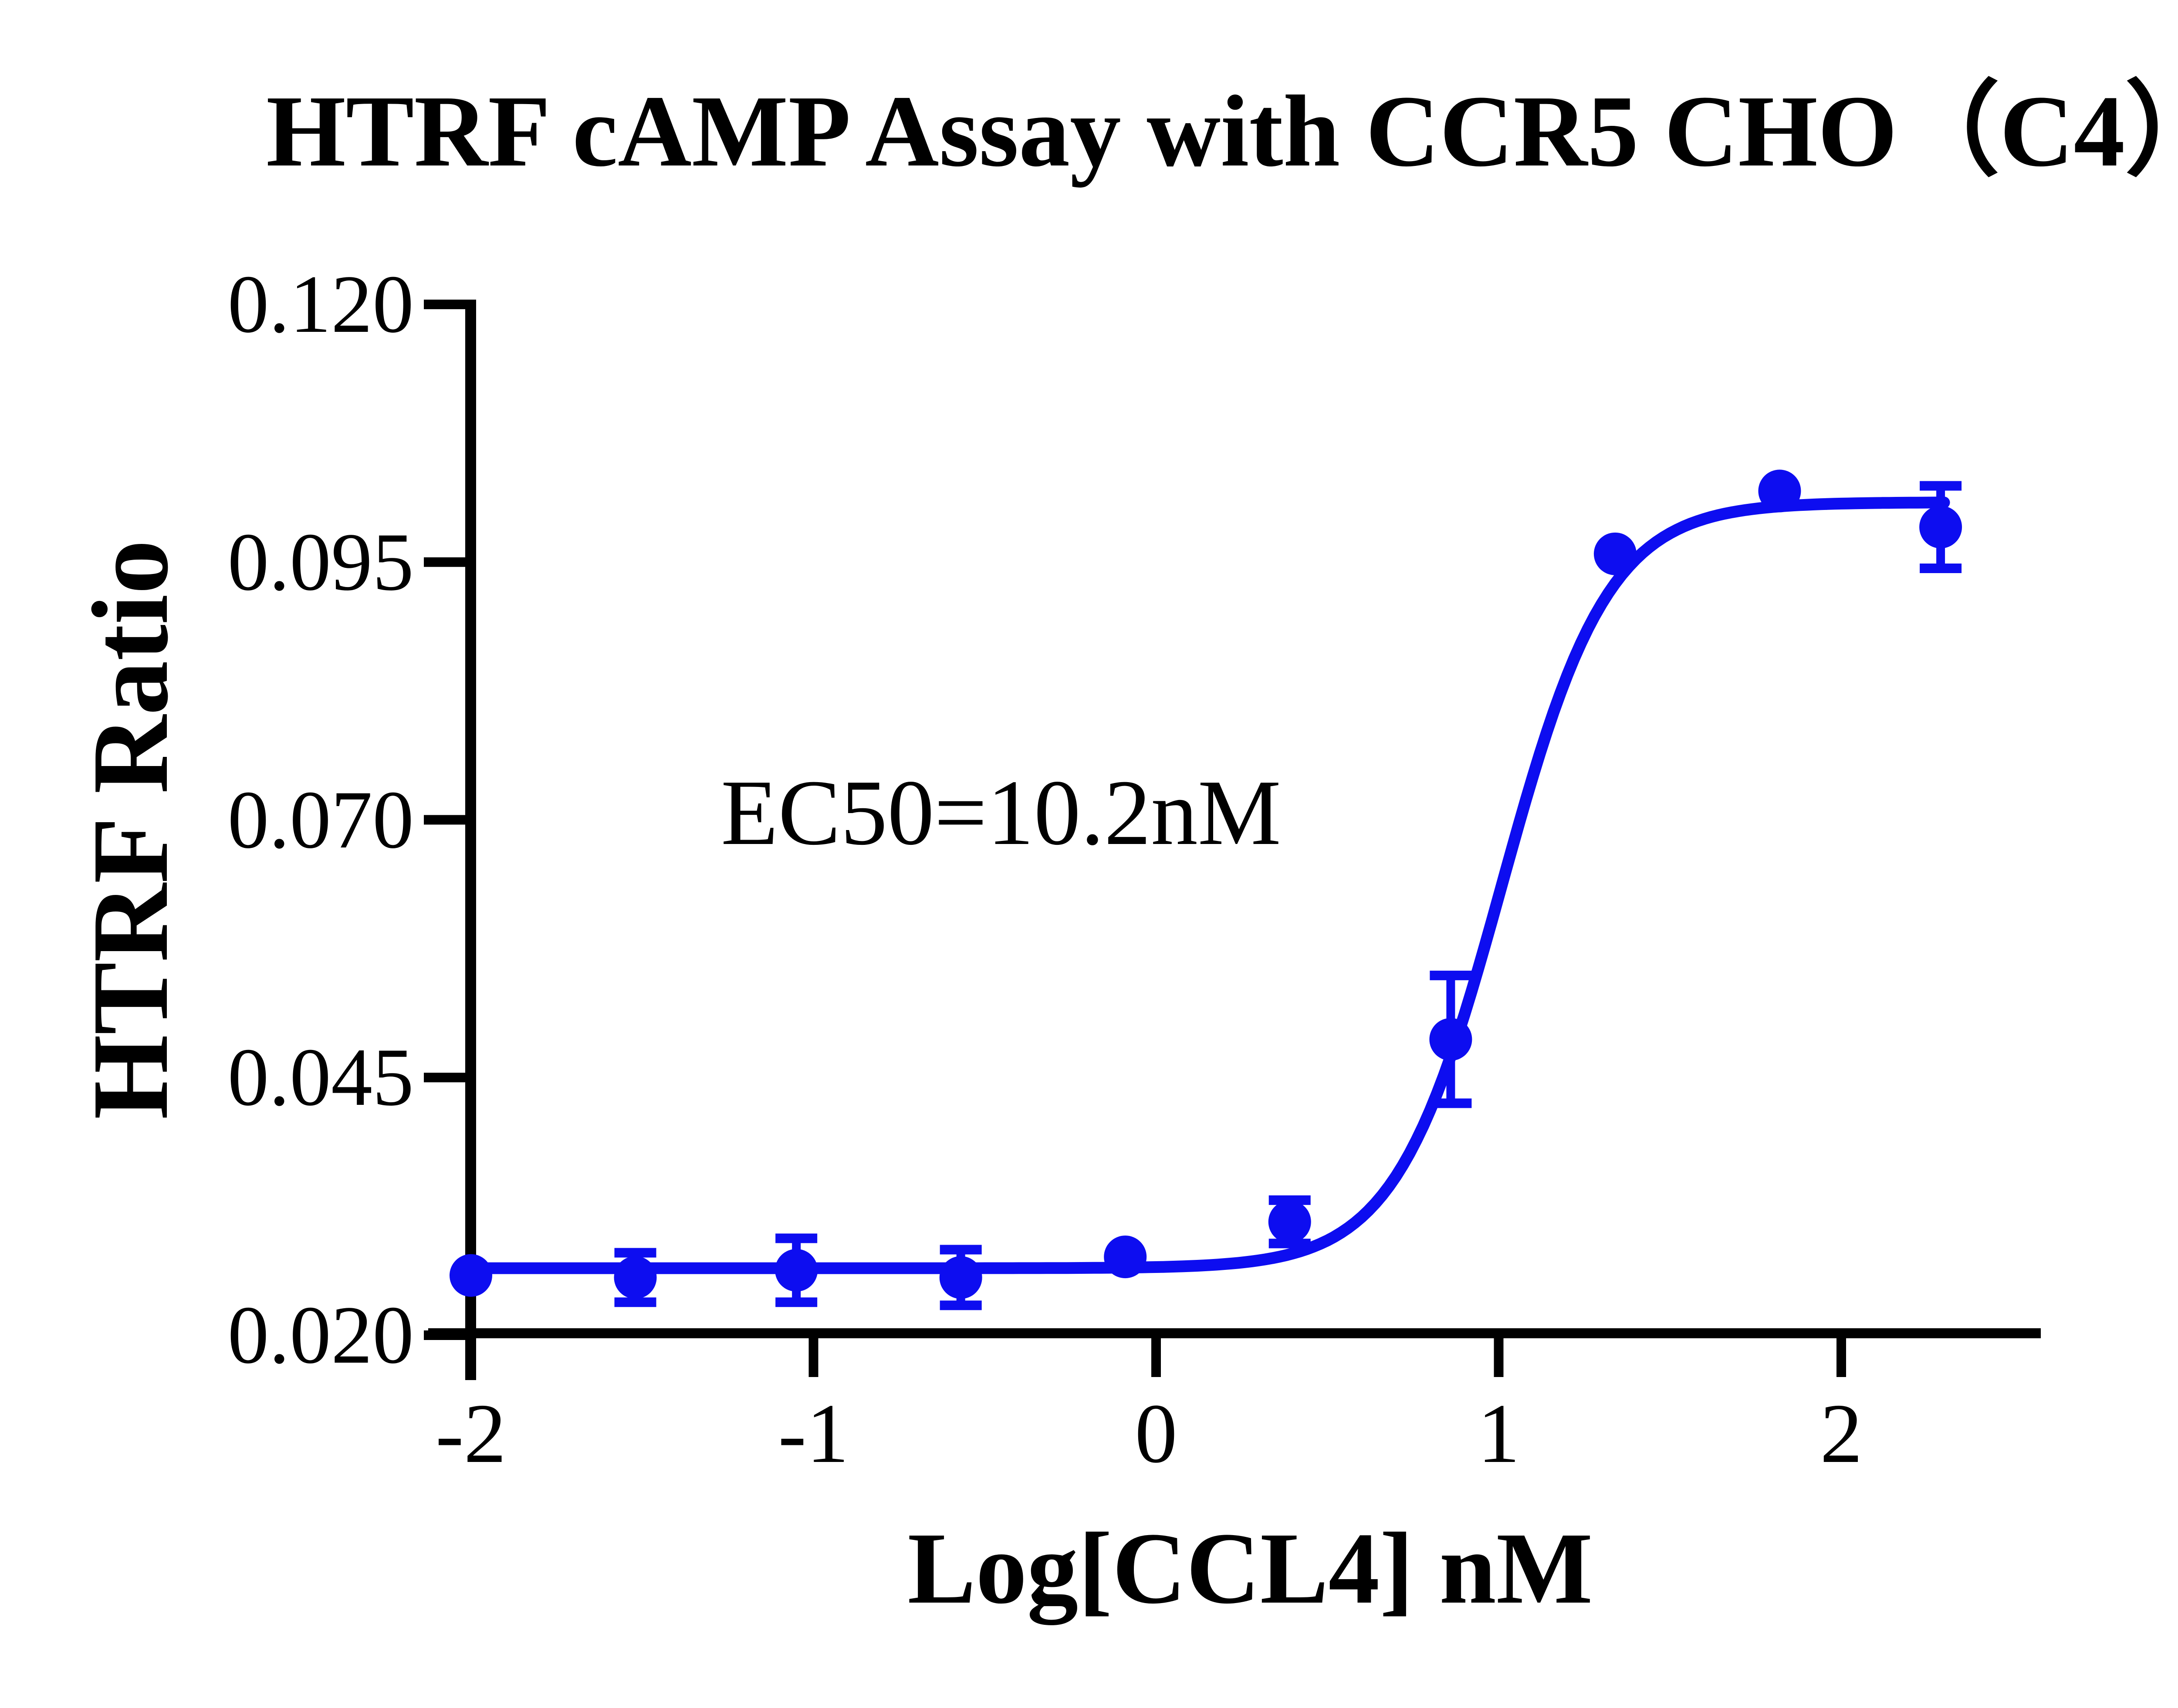 This screenshot has width=2178, height=1708. I want to click on x-tick-label: 1, so click(1498, 1434).